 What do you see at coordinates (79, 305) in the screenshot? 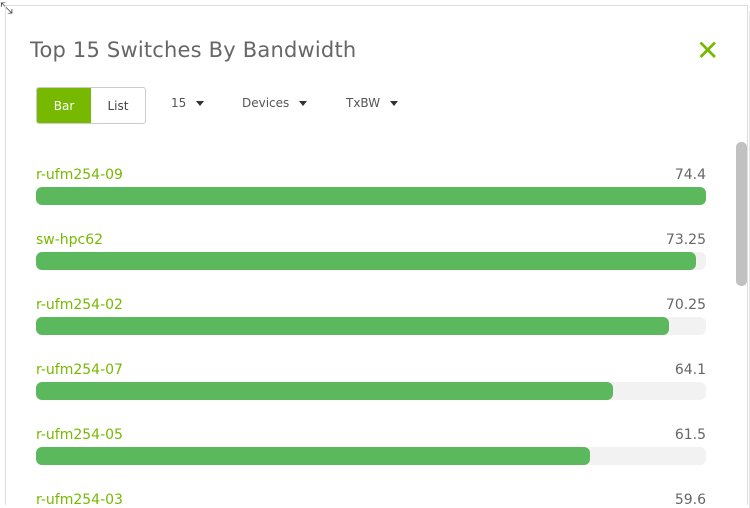
I see `switch-name-link: r-ufm254-02` at bounding box center [79, 305].